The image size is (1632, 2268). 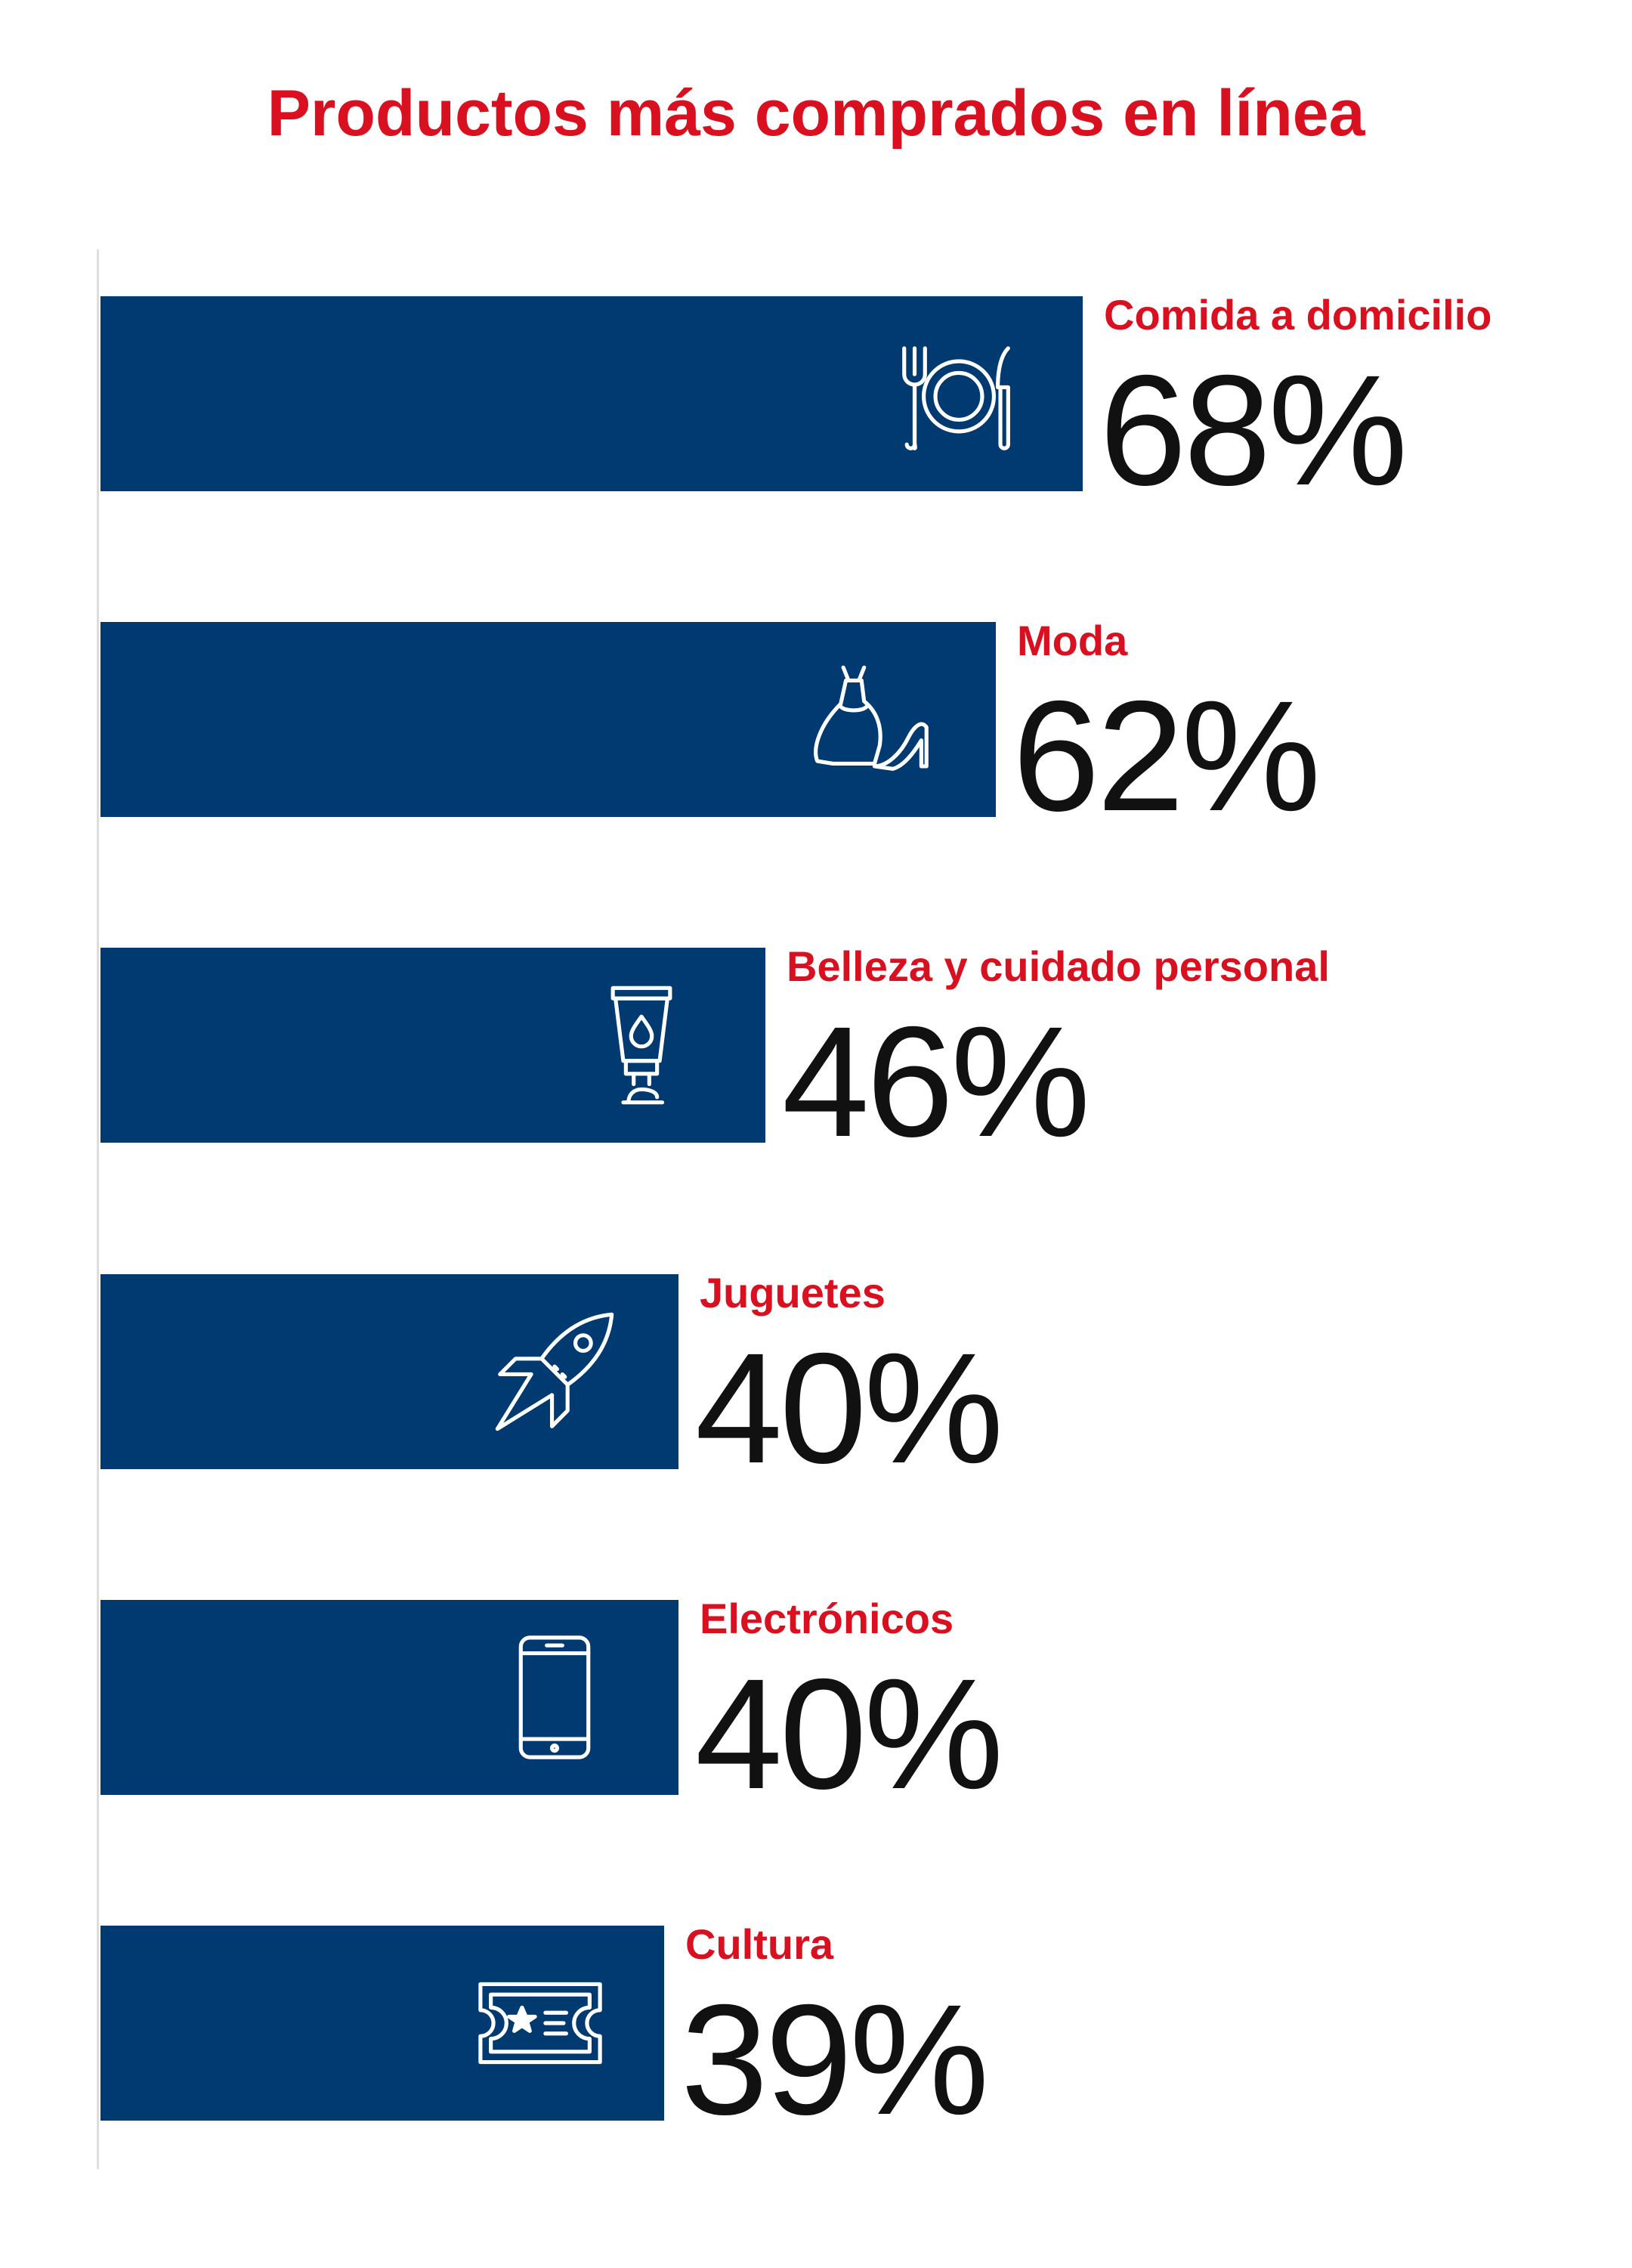 What do you see at coordinates (1072, 640) in the screenshot?
I see `category-label: Moda` at bounding box center [1072, 640].